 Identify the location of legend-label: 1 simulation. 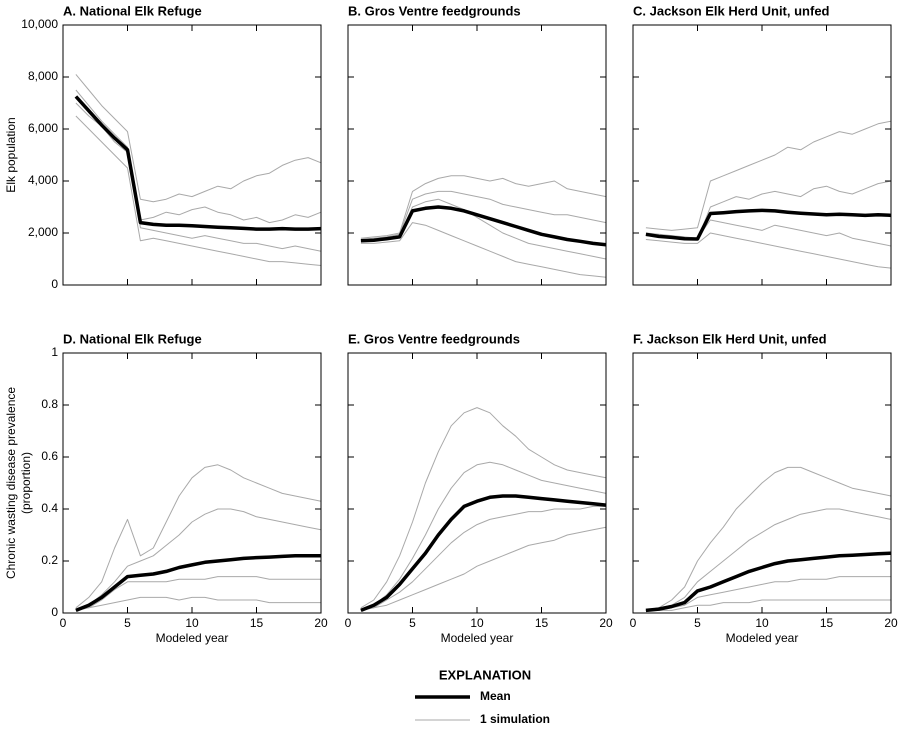
(515, 719).